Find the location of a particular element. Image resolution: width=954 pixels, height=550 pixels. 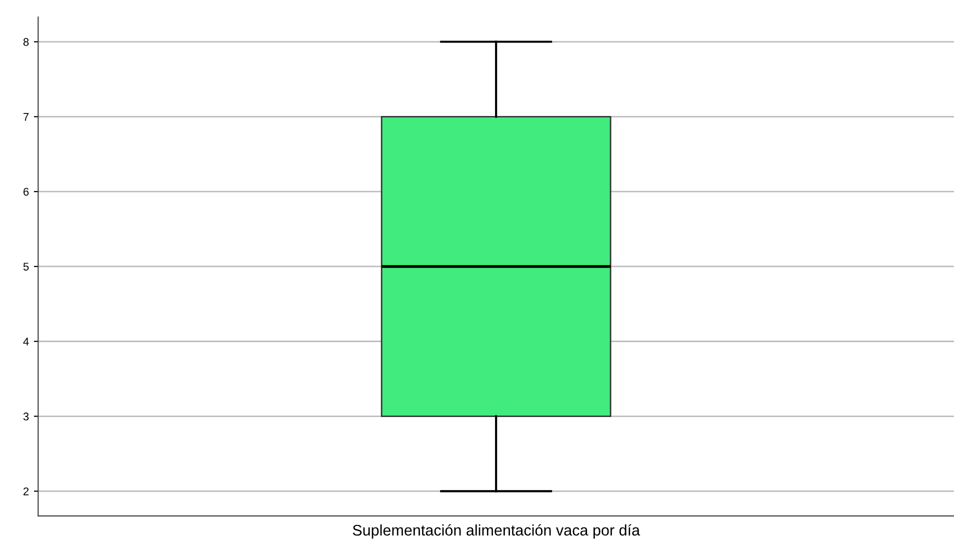

y-tick-label: 2 is located at coordinates (26, 491).